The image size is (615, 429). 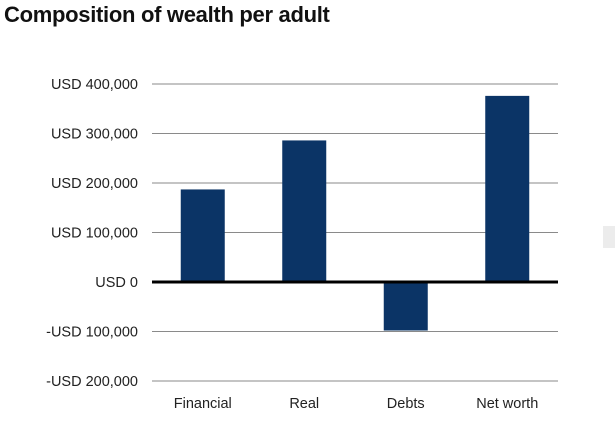 What do you see at coordinates (304, 404) in the screenshot?
I see `x-tick-label: Real` at bounding box center [304, 404].